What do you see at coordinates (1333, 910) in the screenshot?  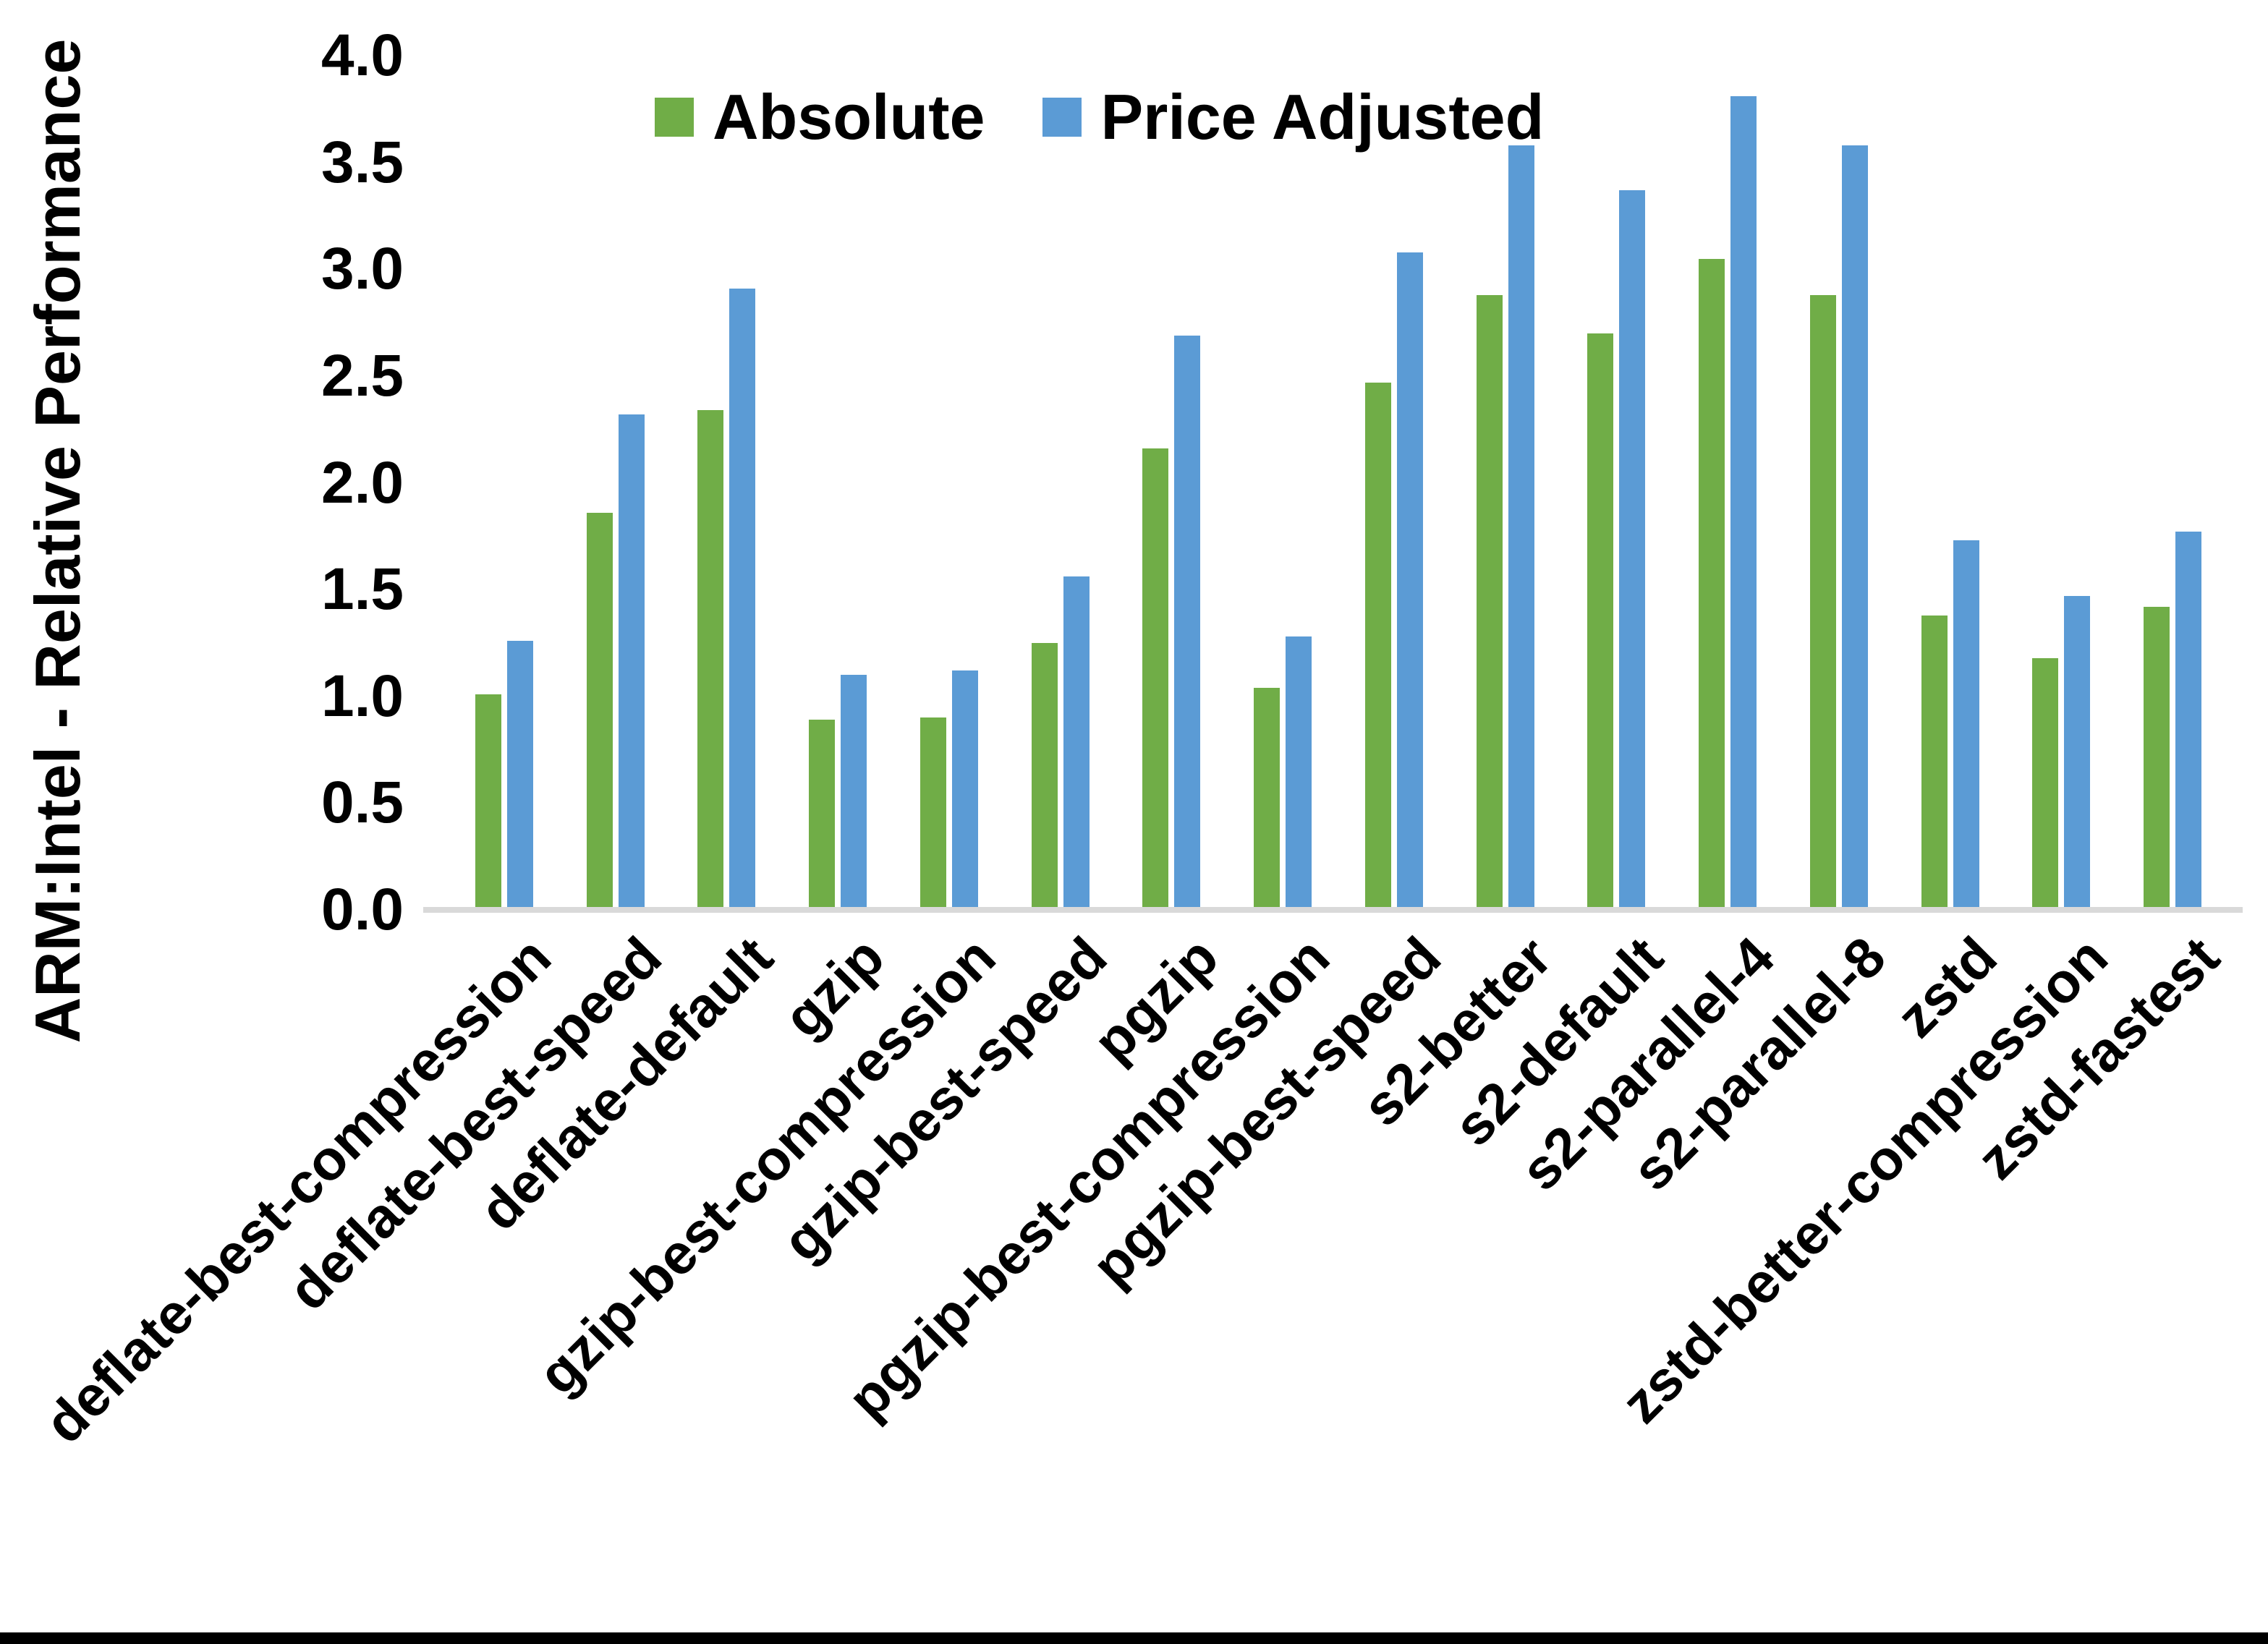 I see `x-axis-line` at bounding box center [1333, 910].